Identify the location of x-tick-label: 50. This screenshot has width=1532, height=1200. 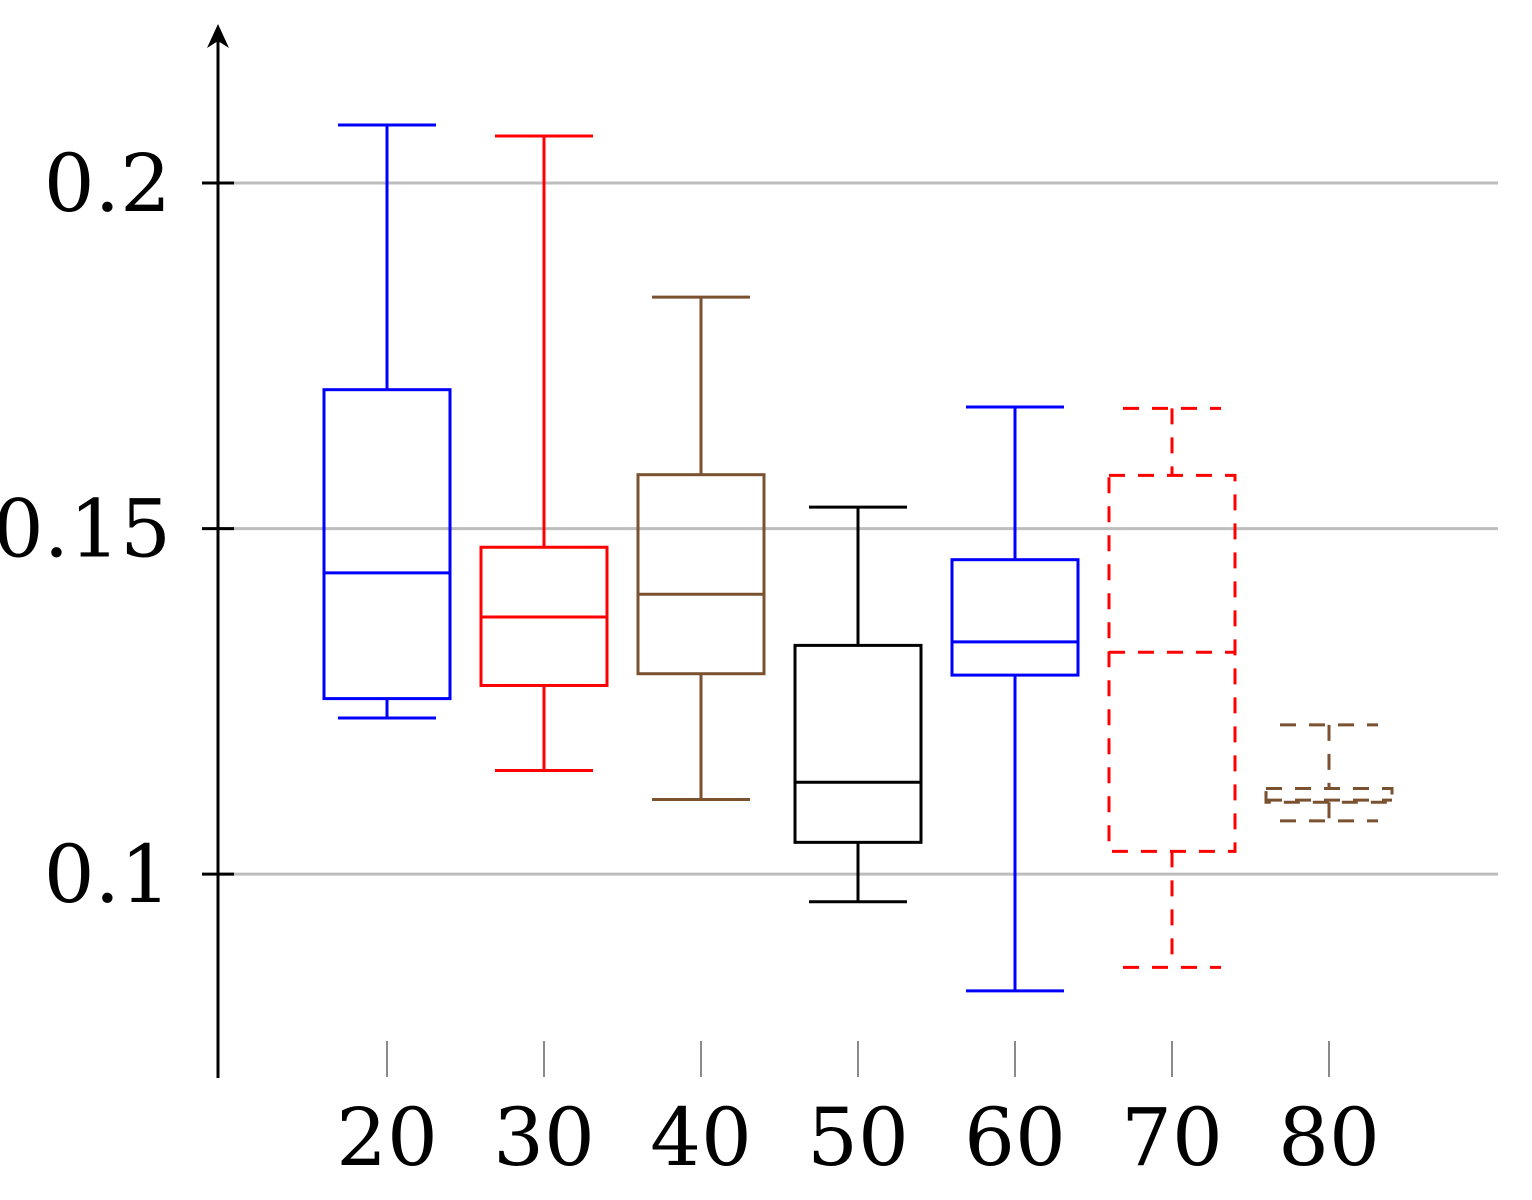
(858, 1137).